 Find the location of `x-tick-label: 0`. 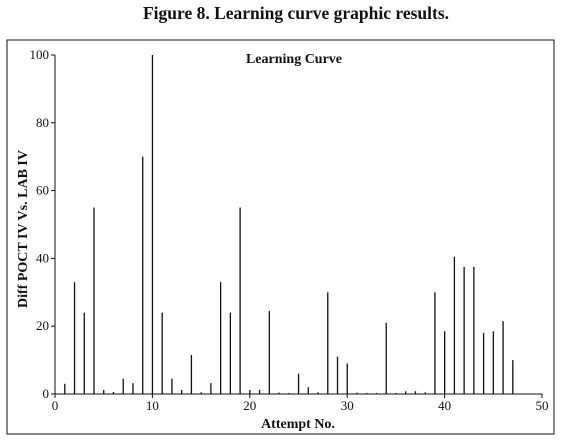

x-tick-label: 0 is located at coordinates (55, 405).